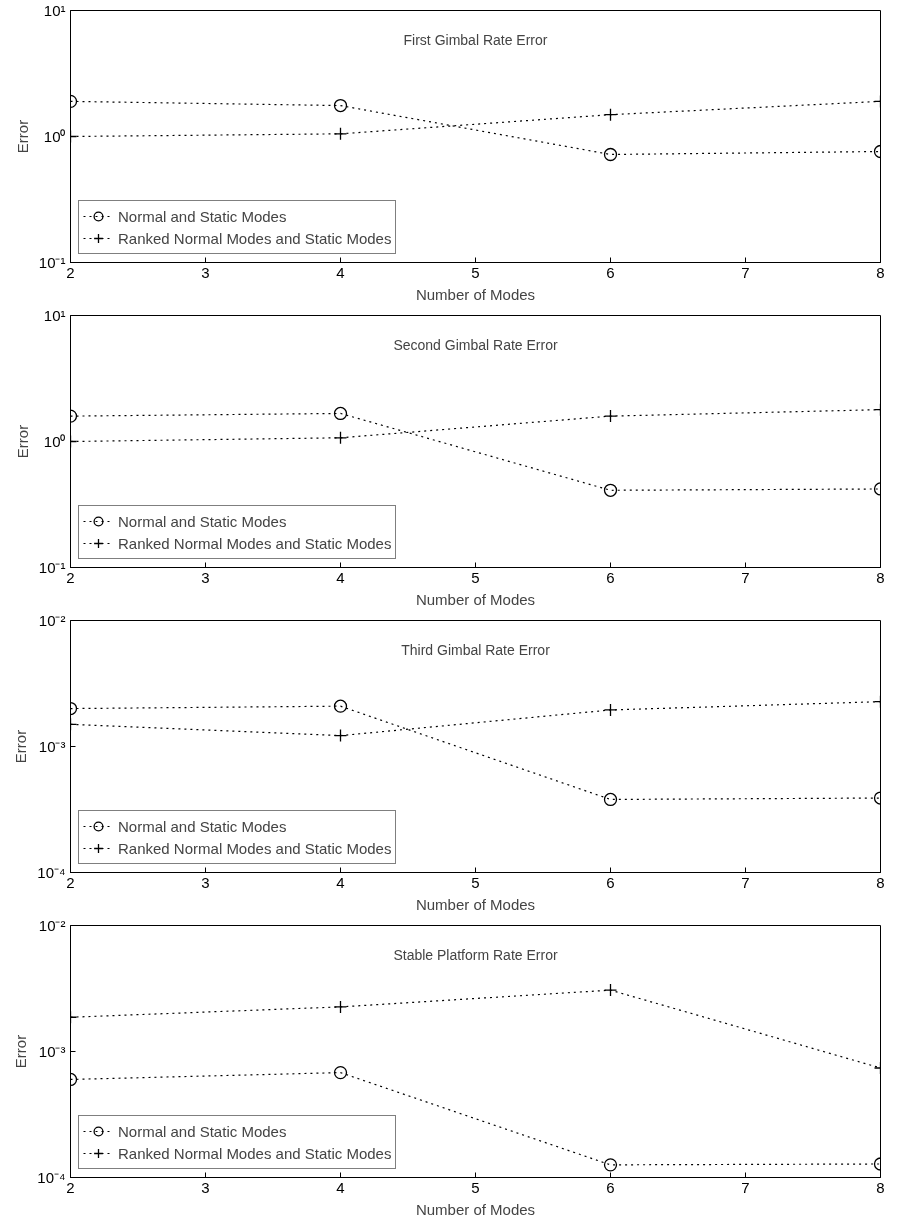  I want to click on text: Second Gimbal Rate Error, so click(475, 344).